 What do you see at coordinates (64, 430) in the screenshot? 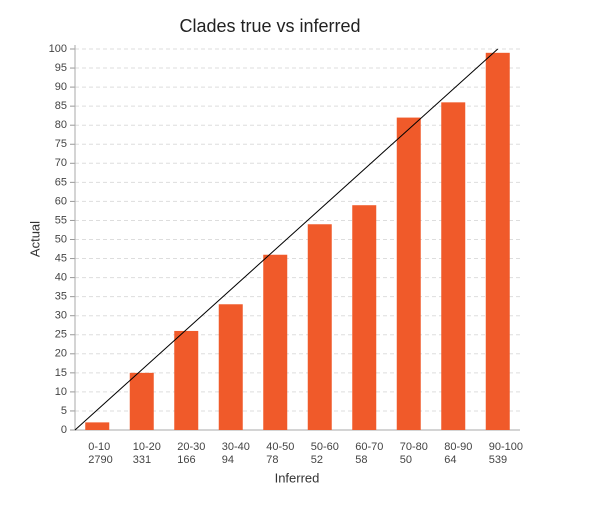
I see `y-tick-label: 0` at bounding box center [64, 430].